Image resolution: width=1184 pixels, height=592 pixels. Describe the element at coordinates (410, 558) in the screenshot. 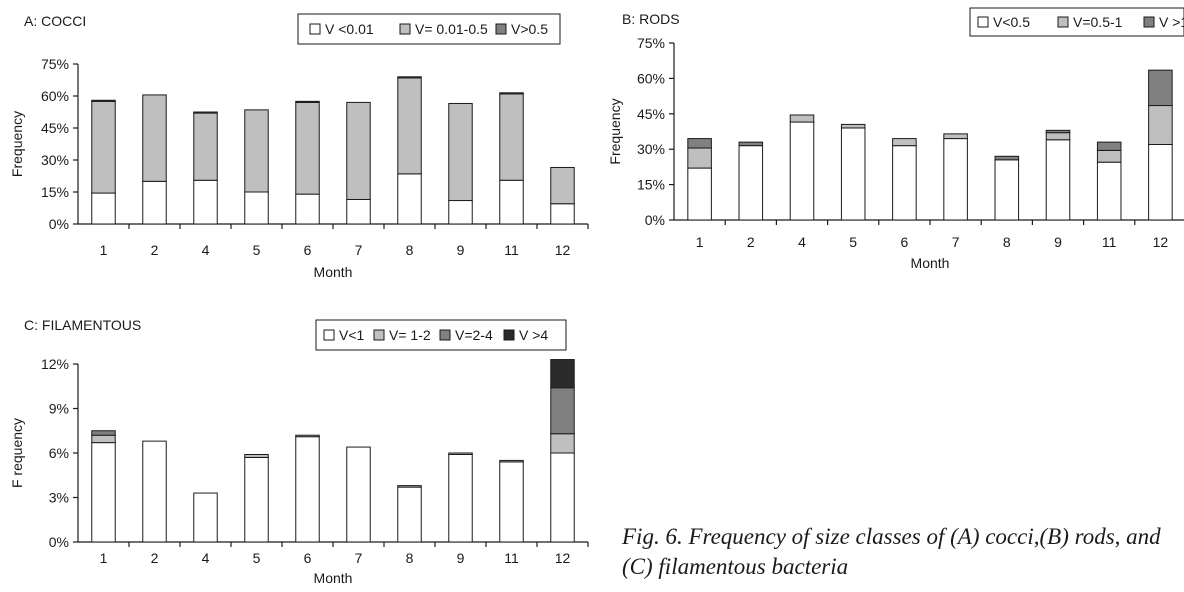

I see `x-tick-label: 8` at that location.